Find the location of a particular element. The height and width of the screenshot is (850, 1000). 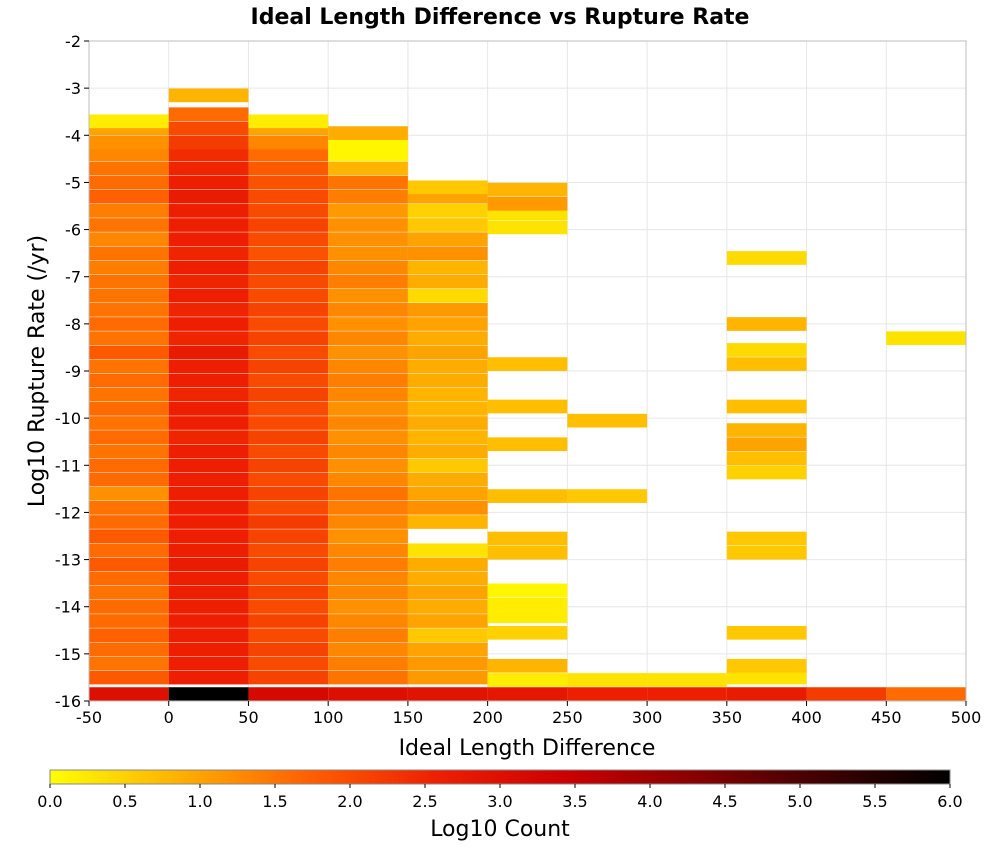

y-axis-ticks: -2 -3 -4 -5 -6 -7 -8 -9 -10 -11 -12 -13 -14 -15 -16 is located at coordinates (72, 371).